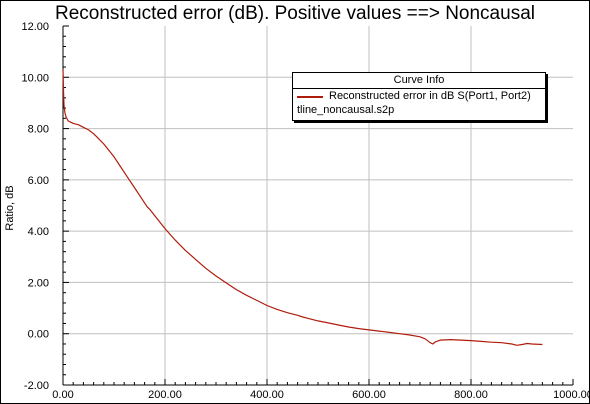 This screenshot has width=590, height=404. Describe the element at coordinates (35, 27) in the screenshot. I see `y-tick-label: 12.00` at that location.